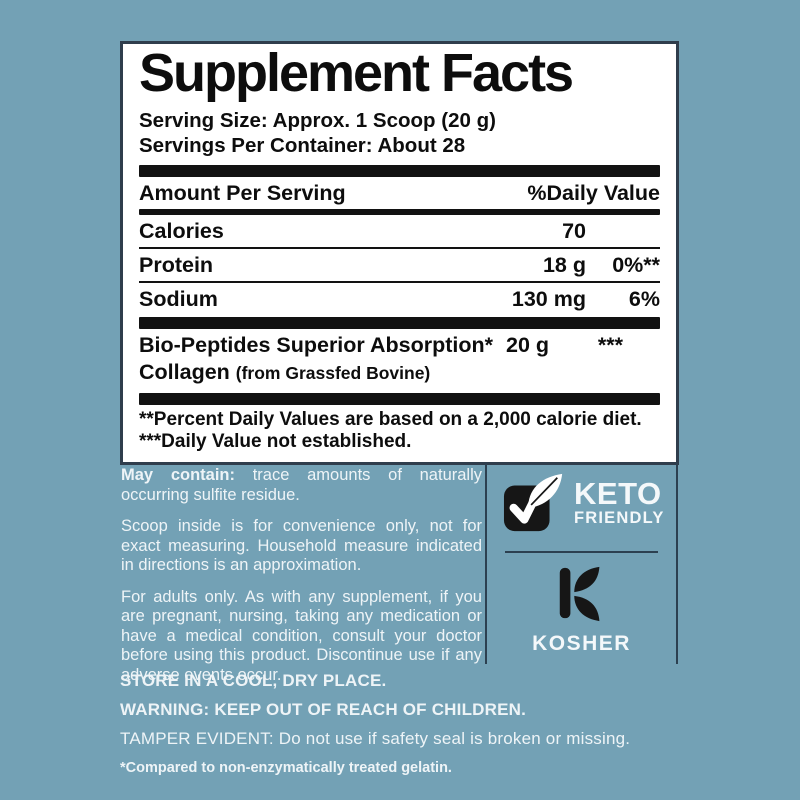 This screenshot has height=800, width=800. What do you see at coordinates (574, 230) in the screenshot?
I see `nutrient-amount: 70` at bounding box center [574, 230].